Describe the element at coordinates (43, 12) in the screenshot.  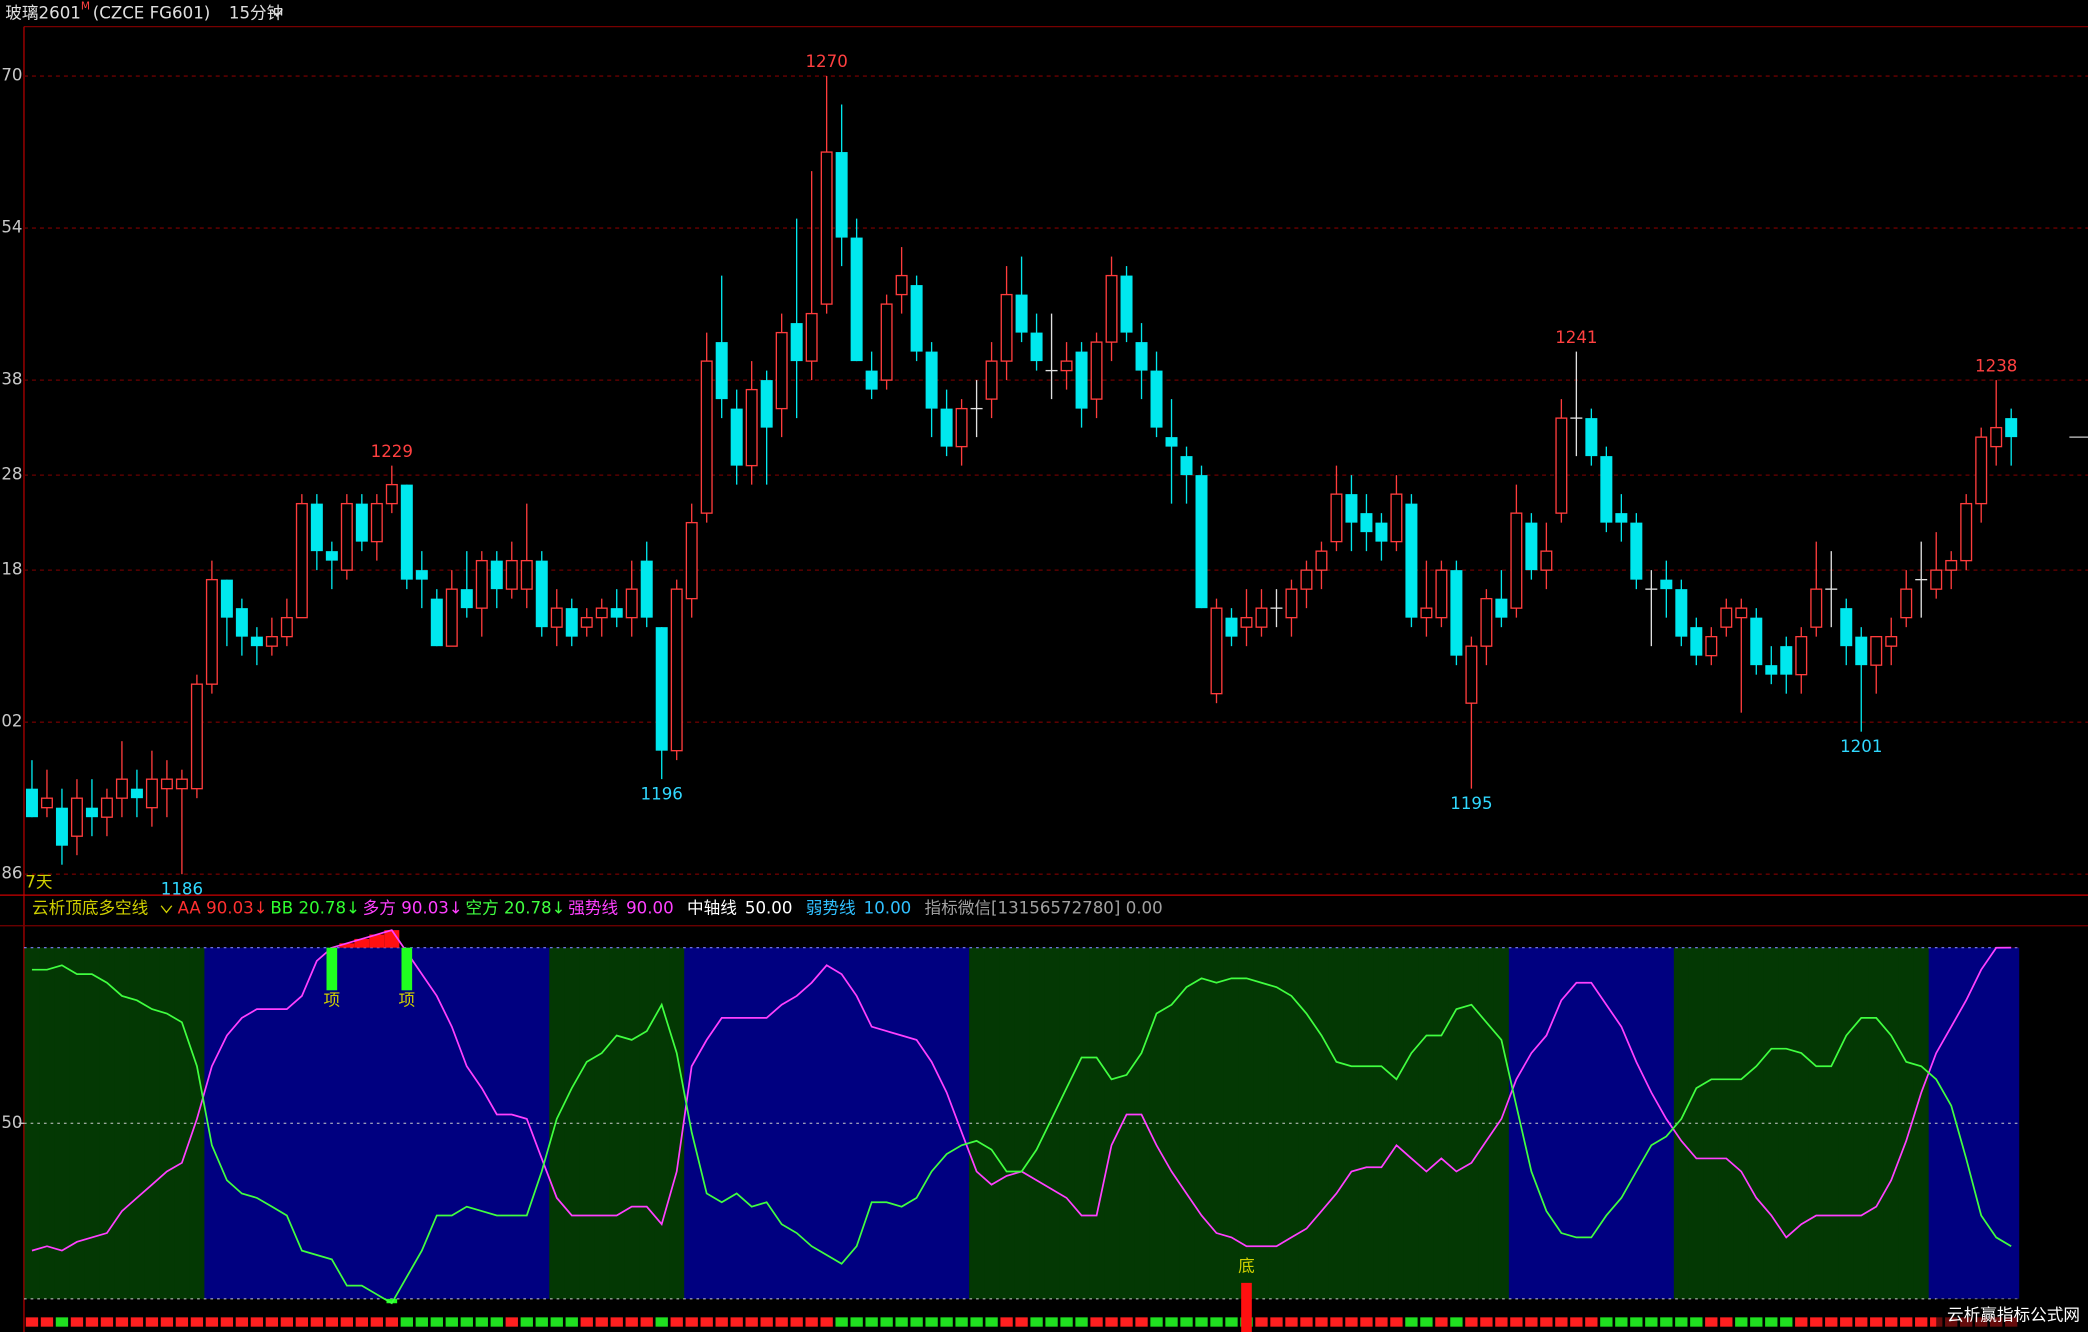
I see `symbol: 玻璃2601` at that location.